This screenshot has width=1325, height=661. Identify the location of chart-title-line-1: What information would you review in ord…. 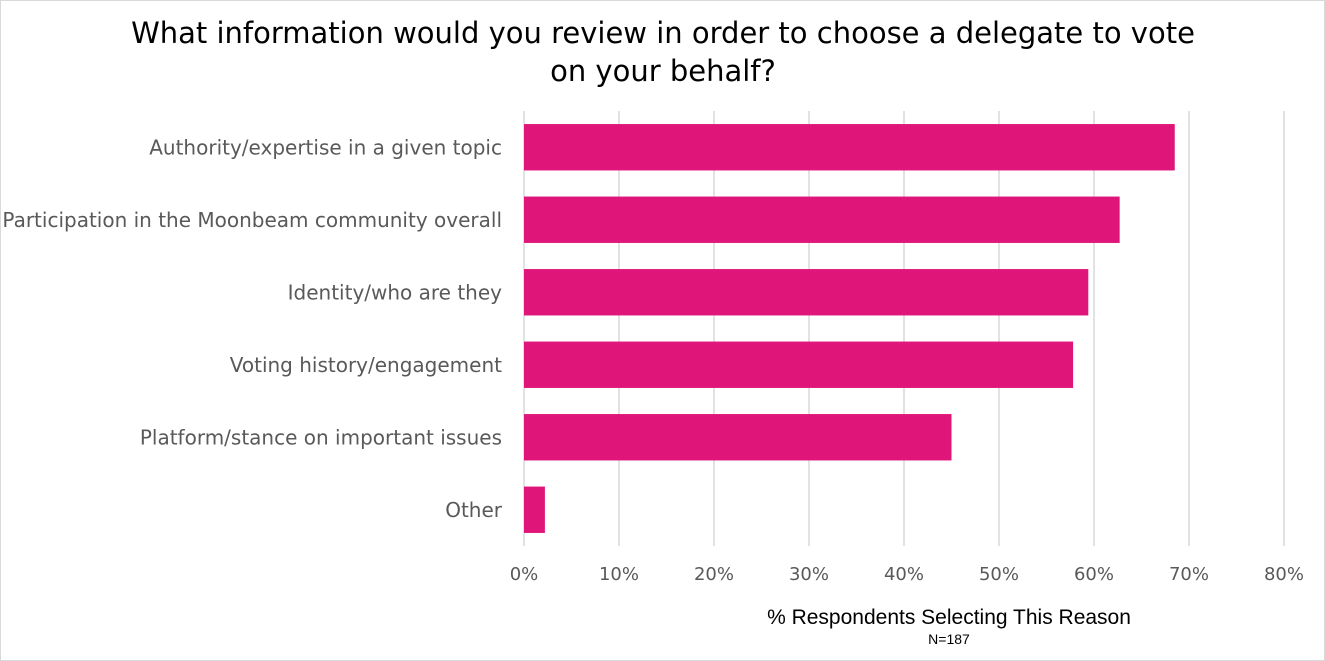
(663, 33).